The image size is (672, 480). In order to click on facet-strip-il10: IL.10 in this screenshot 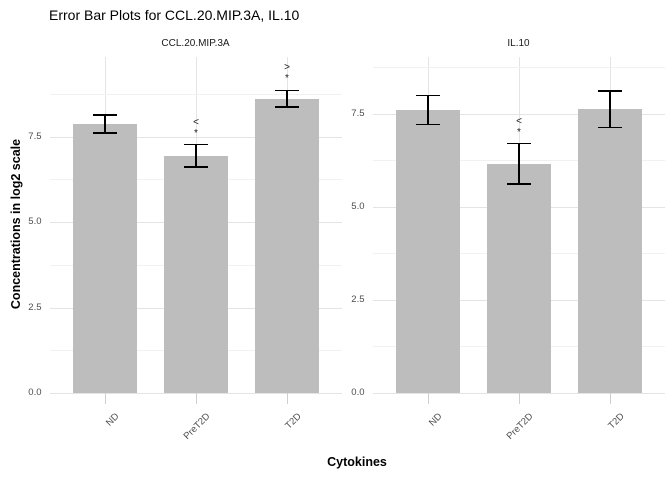, I will do `click(518, 43)`.